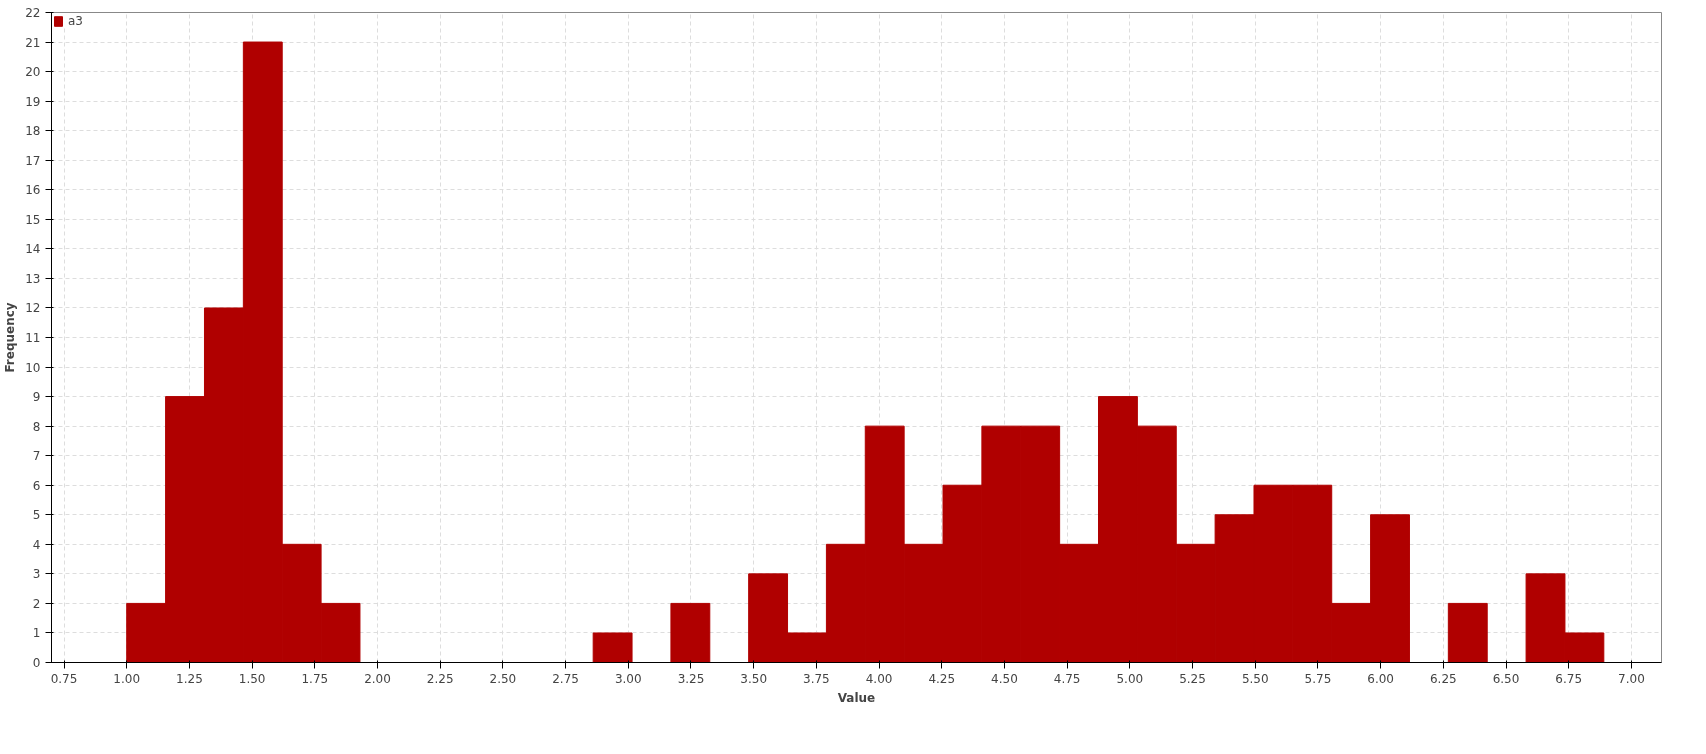  Describe the element at coordinates (36, 485) in the screenshot. I see `y-tick-label: 6` at that location.